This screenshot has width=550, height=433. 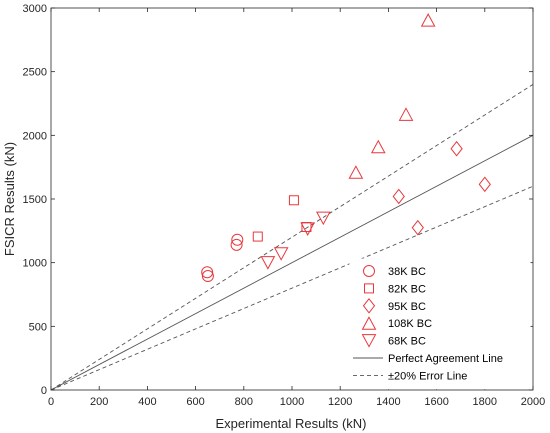 I want to click on x-tick-label-1: 200, so click(x=99, y=402).